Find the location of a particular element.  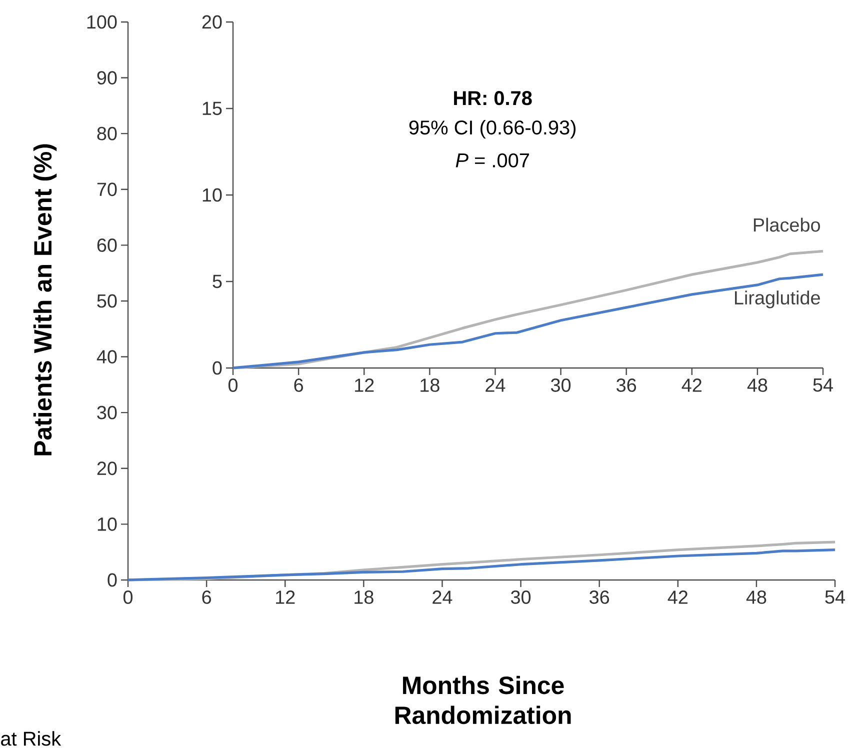

y-tick-label: 40 is located at coordinates (106, 357).